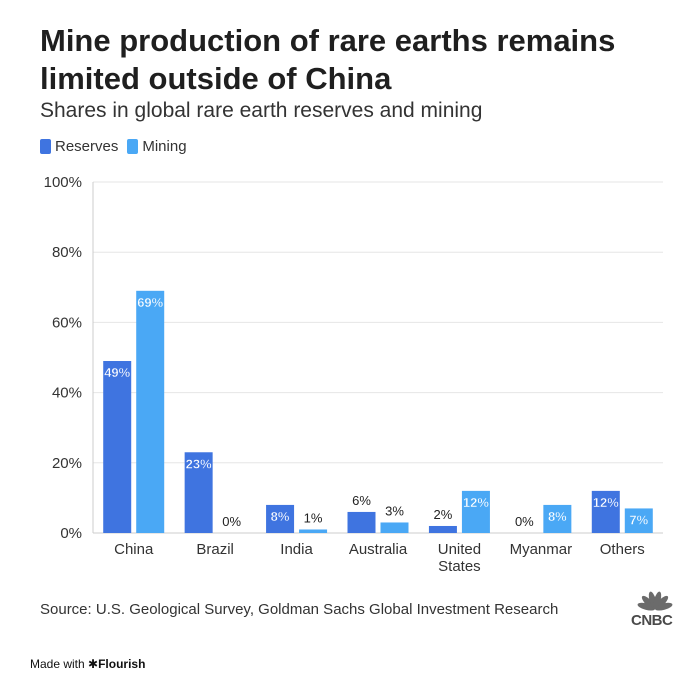 Image resolution: width=700 pixels, height=682 pixels. I want to click on data-label-mining: 3%, so click(394, 510).